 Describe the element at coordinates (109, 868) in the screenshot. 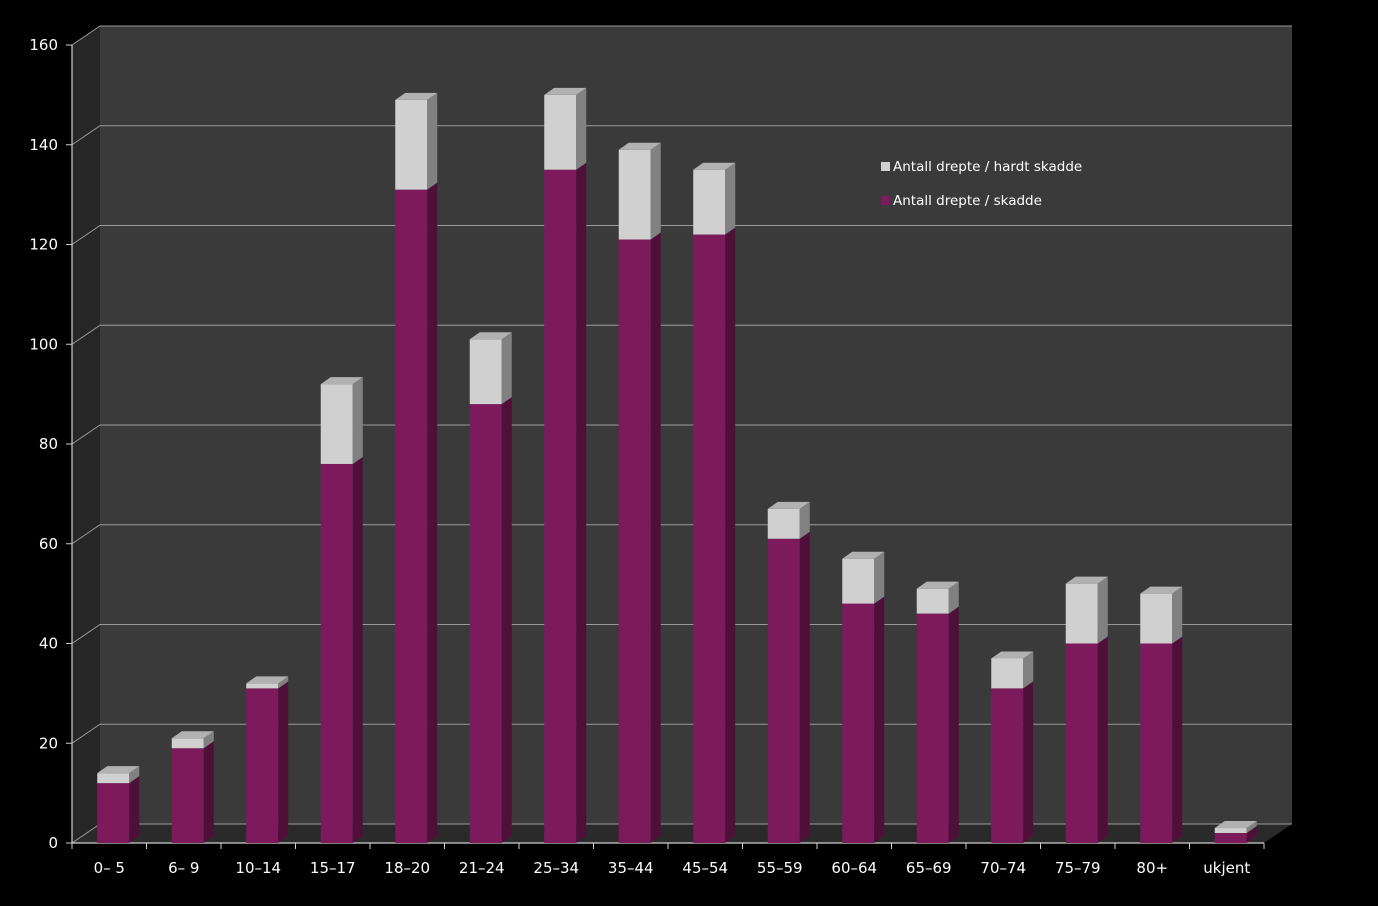

I see `x-tick-label-0-5: 0– 5` at that location.